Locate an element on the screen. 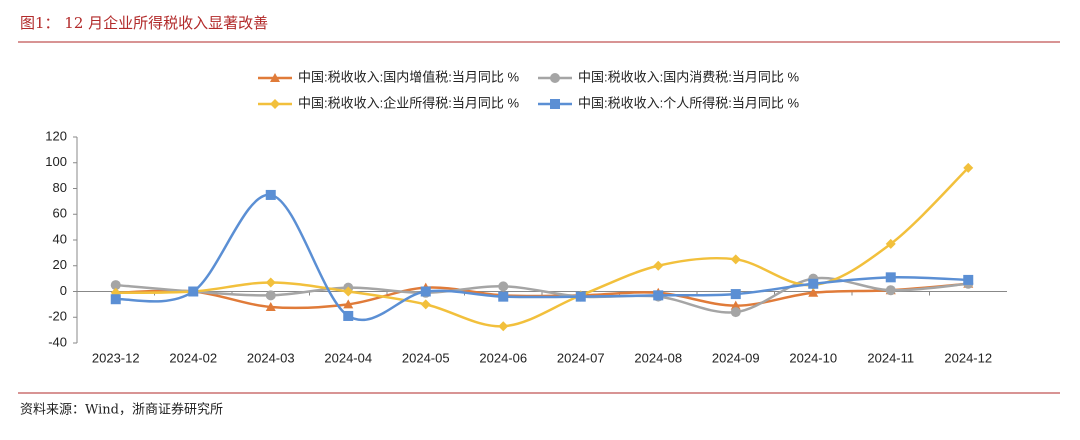 Image resolution: width=1080 pixels, height=440 pixels. y-tick-label: 80 is located at coordinates (60, 187).